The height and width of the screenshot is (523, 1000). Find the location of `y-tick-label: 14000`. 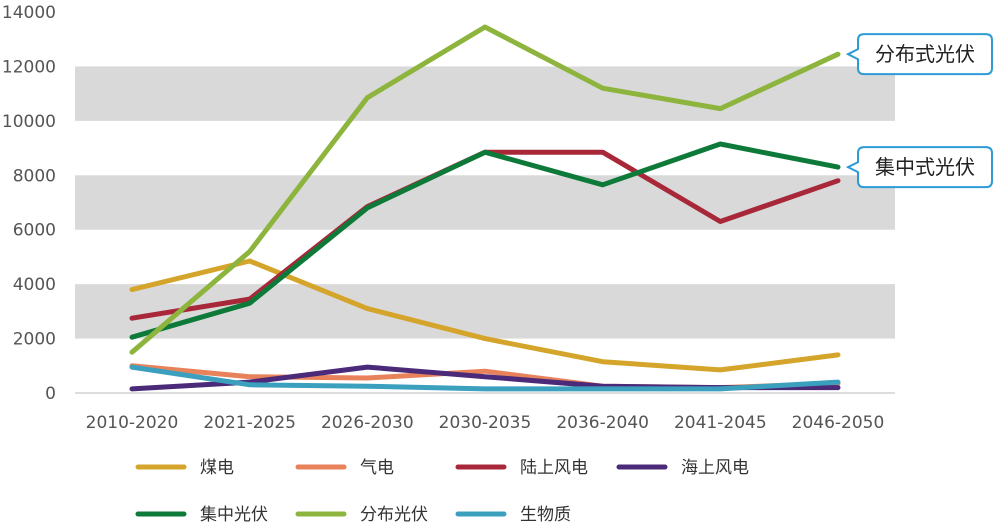

y-tick-label: 14000 is located at coordinates (29, 13).